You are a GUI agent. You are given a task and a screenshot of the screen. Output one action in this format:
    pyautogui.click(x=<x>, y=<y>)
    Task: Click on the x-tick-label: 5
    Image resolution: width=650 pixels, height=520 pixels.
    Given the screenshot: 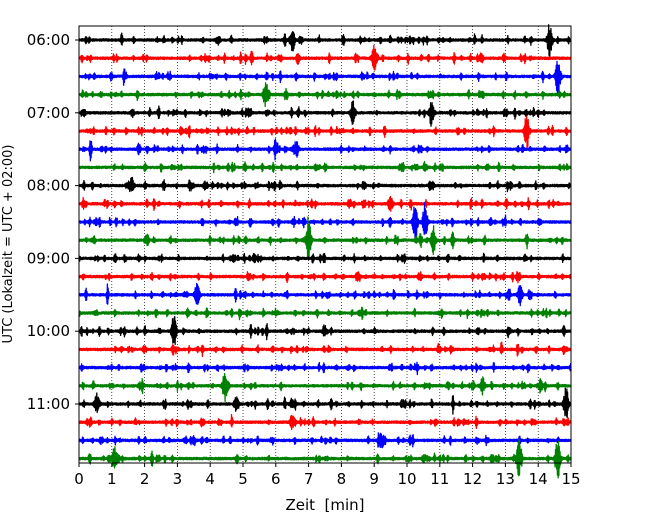 What is the action you would take?
    pyautogui.click(x=243, y=479)
    